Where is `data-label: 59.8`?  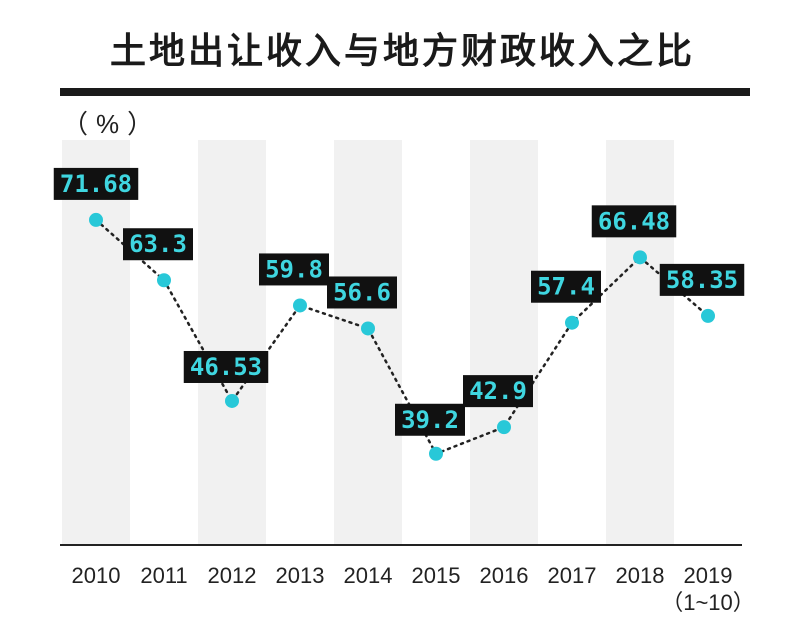 data-label: 59.8 is located at coordinates (294, 269).